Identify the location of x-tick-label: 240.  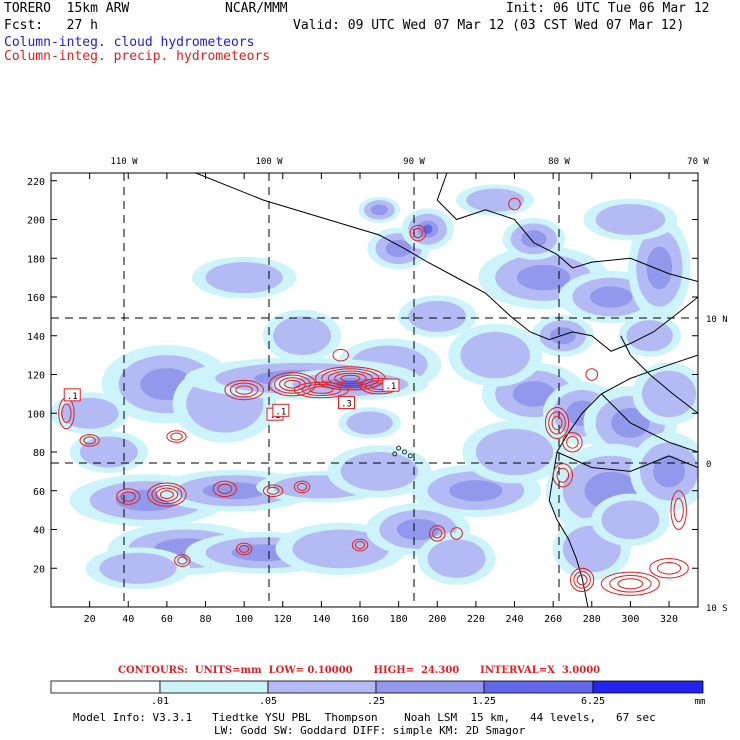
(514, 619).